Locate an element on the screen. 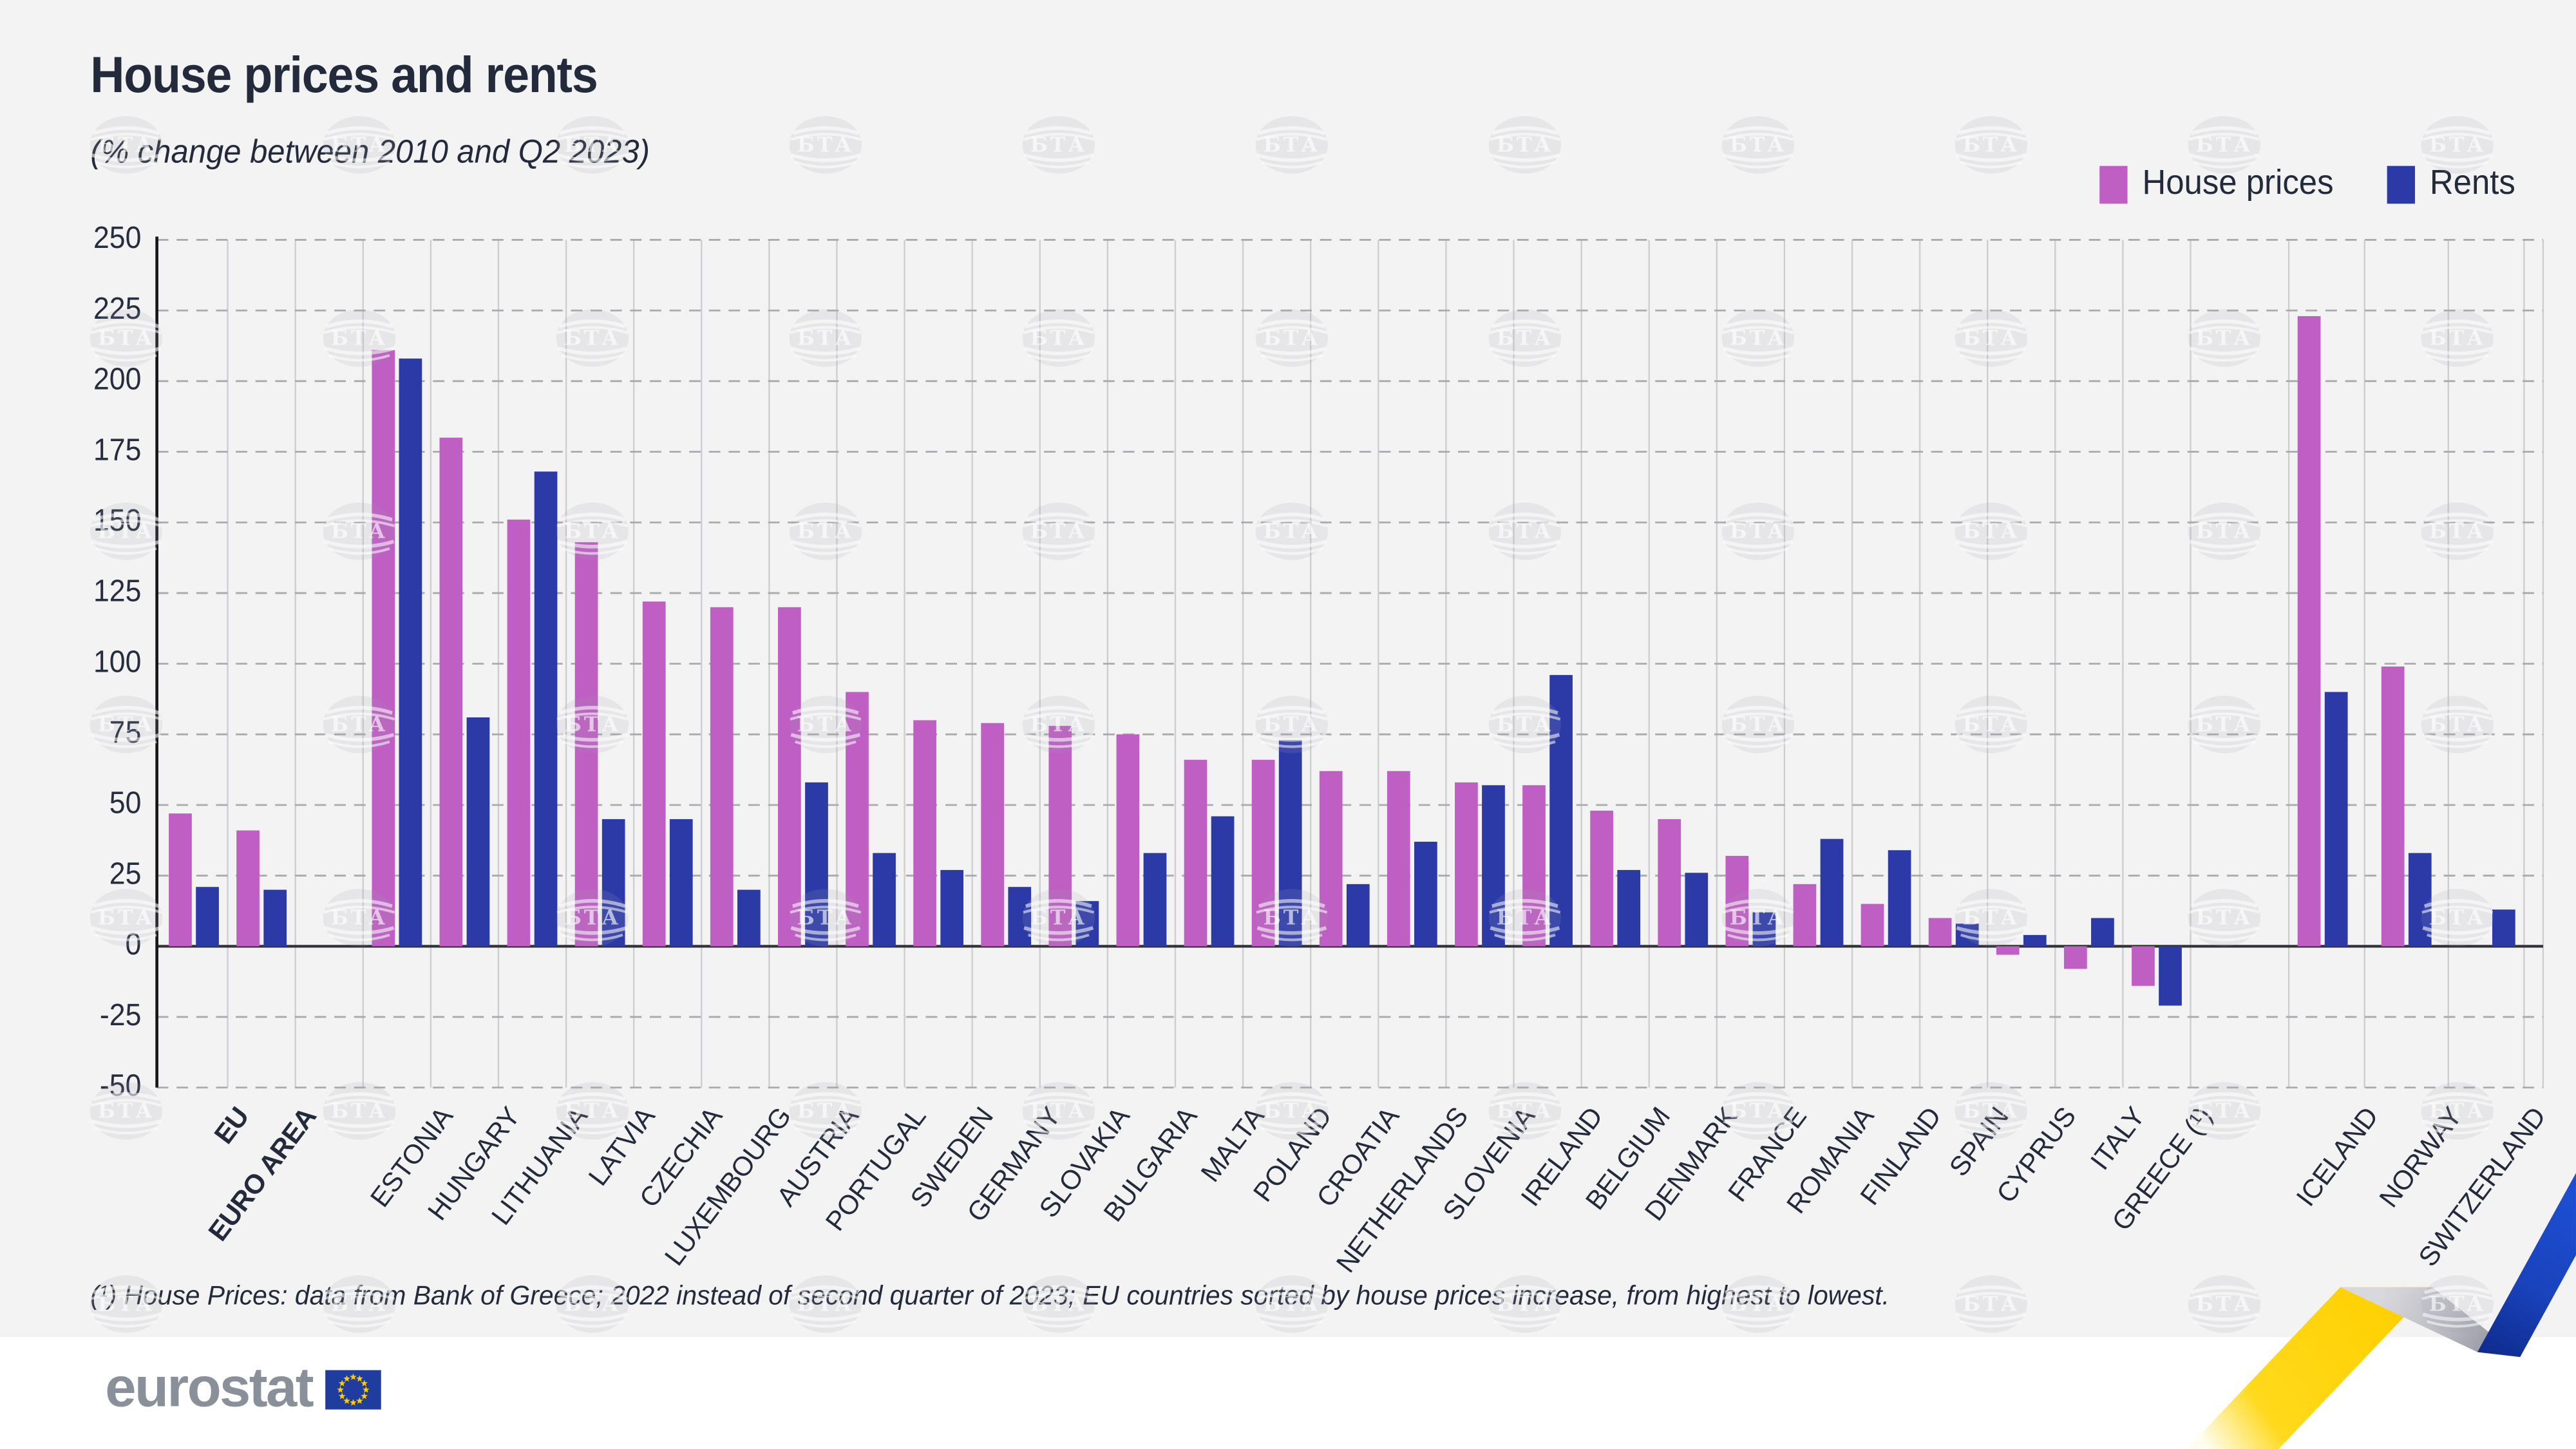  bar-rents-eu is located at coordinates (207, 917).